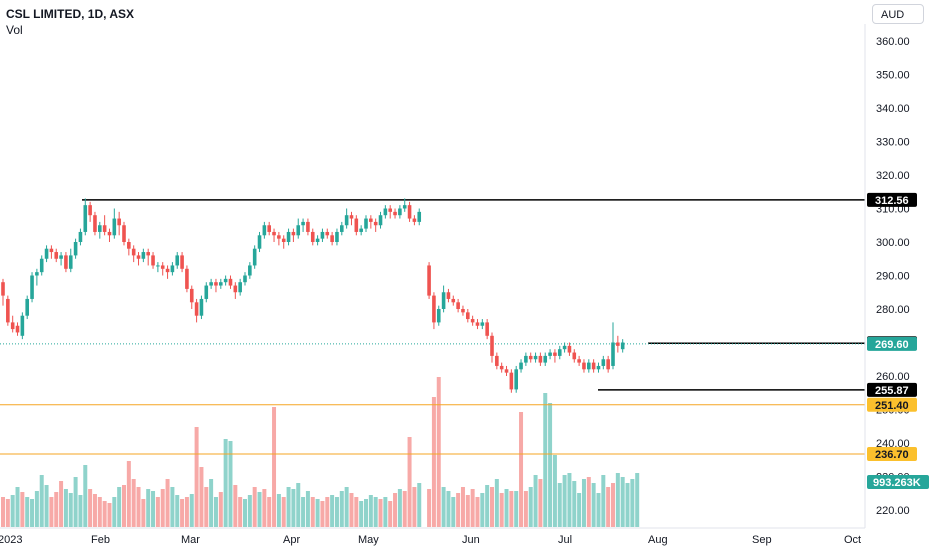  What do you see at coordinates (898, 482) in the screenshot?
I see `volume-tag` at bounding box center [898, 482].